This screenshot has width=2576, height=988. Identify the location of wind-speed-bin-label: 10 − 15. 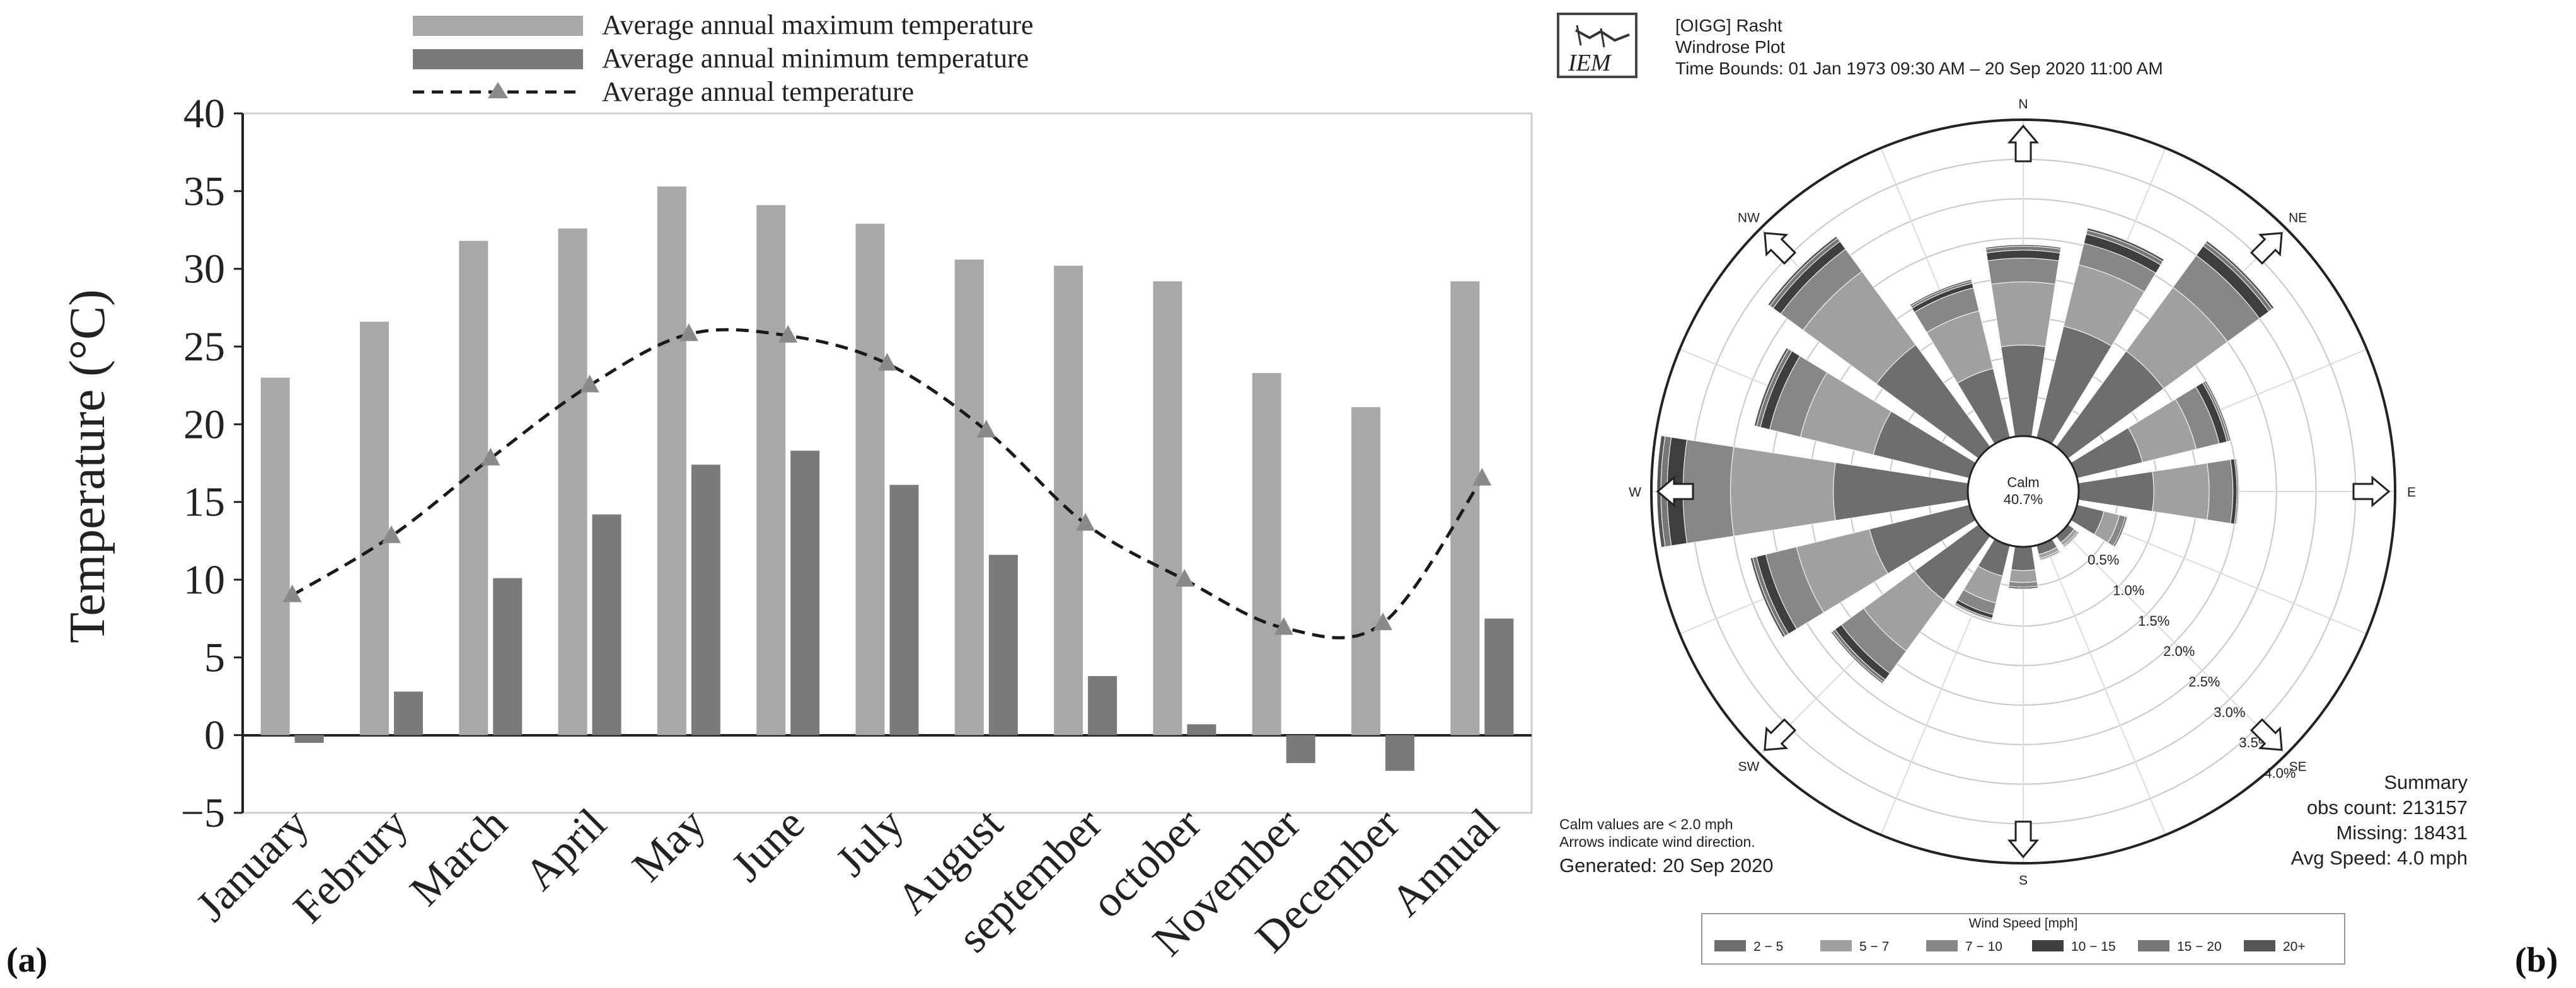
(2093, 946).